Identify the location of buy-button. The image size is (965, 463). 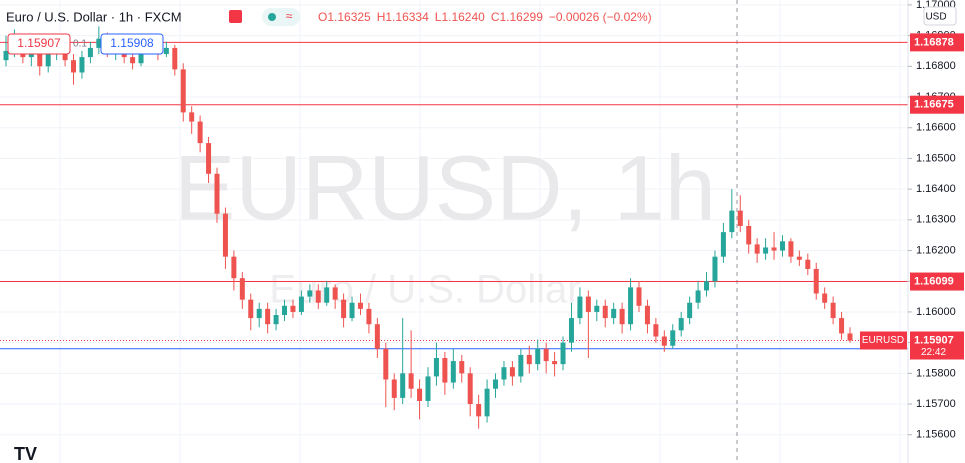
(132, 44).